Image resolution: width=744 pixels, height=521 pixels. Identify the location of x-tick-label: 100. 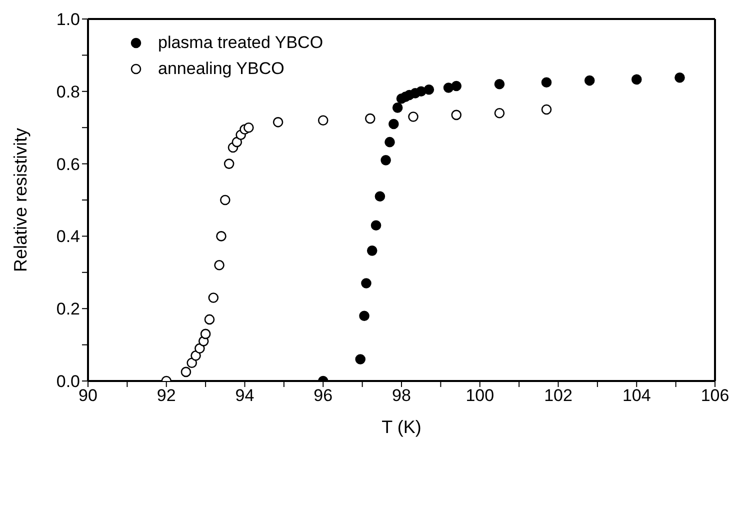
(480, 396).